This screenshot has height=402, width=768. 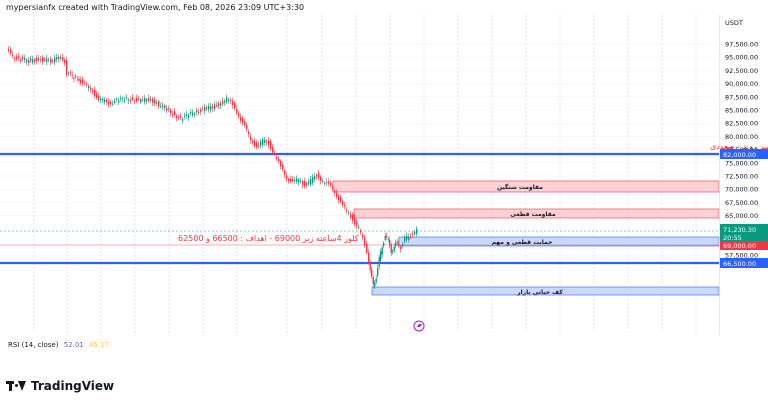 What do you see at coordinates (60, 345) in the screenshot?
I see `rsi-legend: RSI (14, close) 52.01 45.17` at bounding box center [60, 345].